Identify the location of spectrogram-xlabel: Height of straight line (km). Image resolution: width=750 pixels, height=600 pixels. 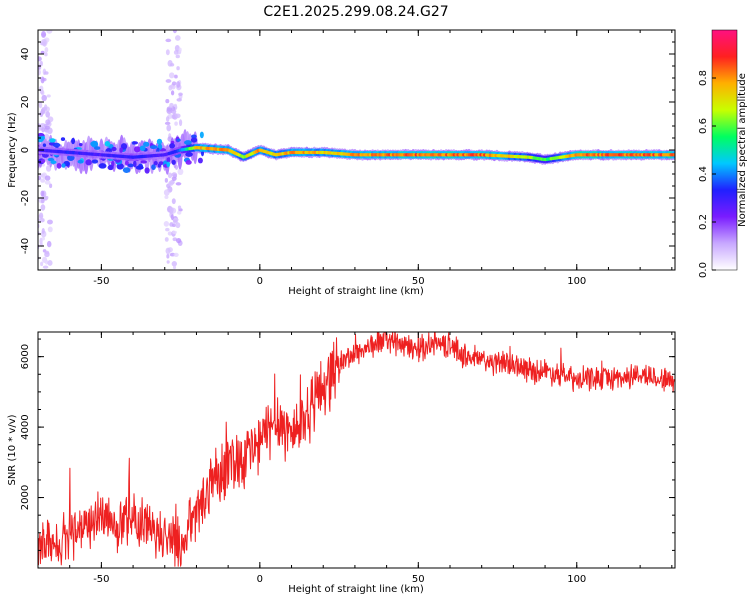
(356, 291).